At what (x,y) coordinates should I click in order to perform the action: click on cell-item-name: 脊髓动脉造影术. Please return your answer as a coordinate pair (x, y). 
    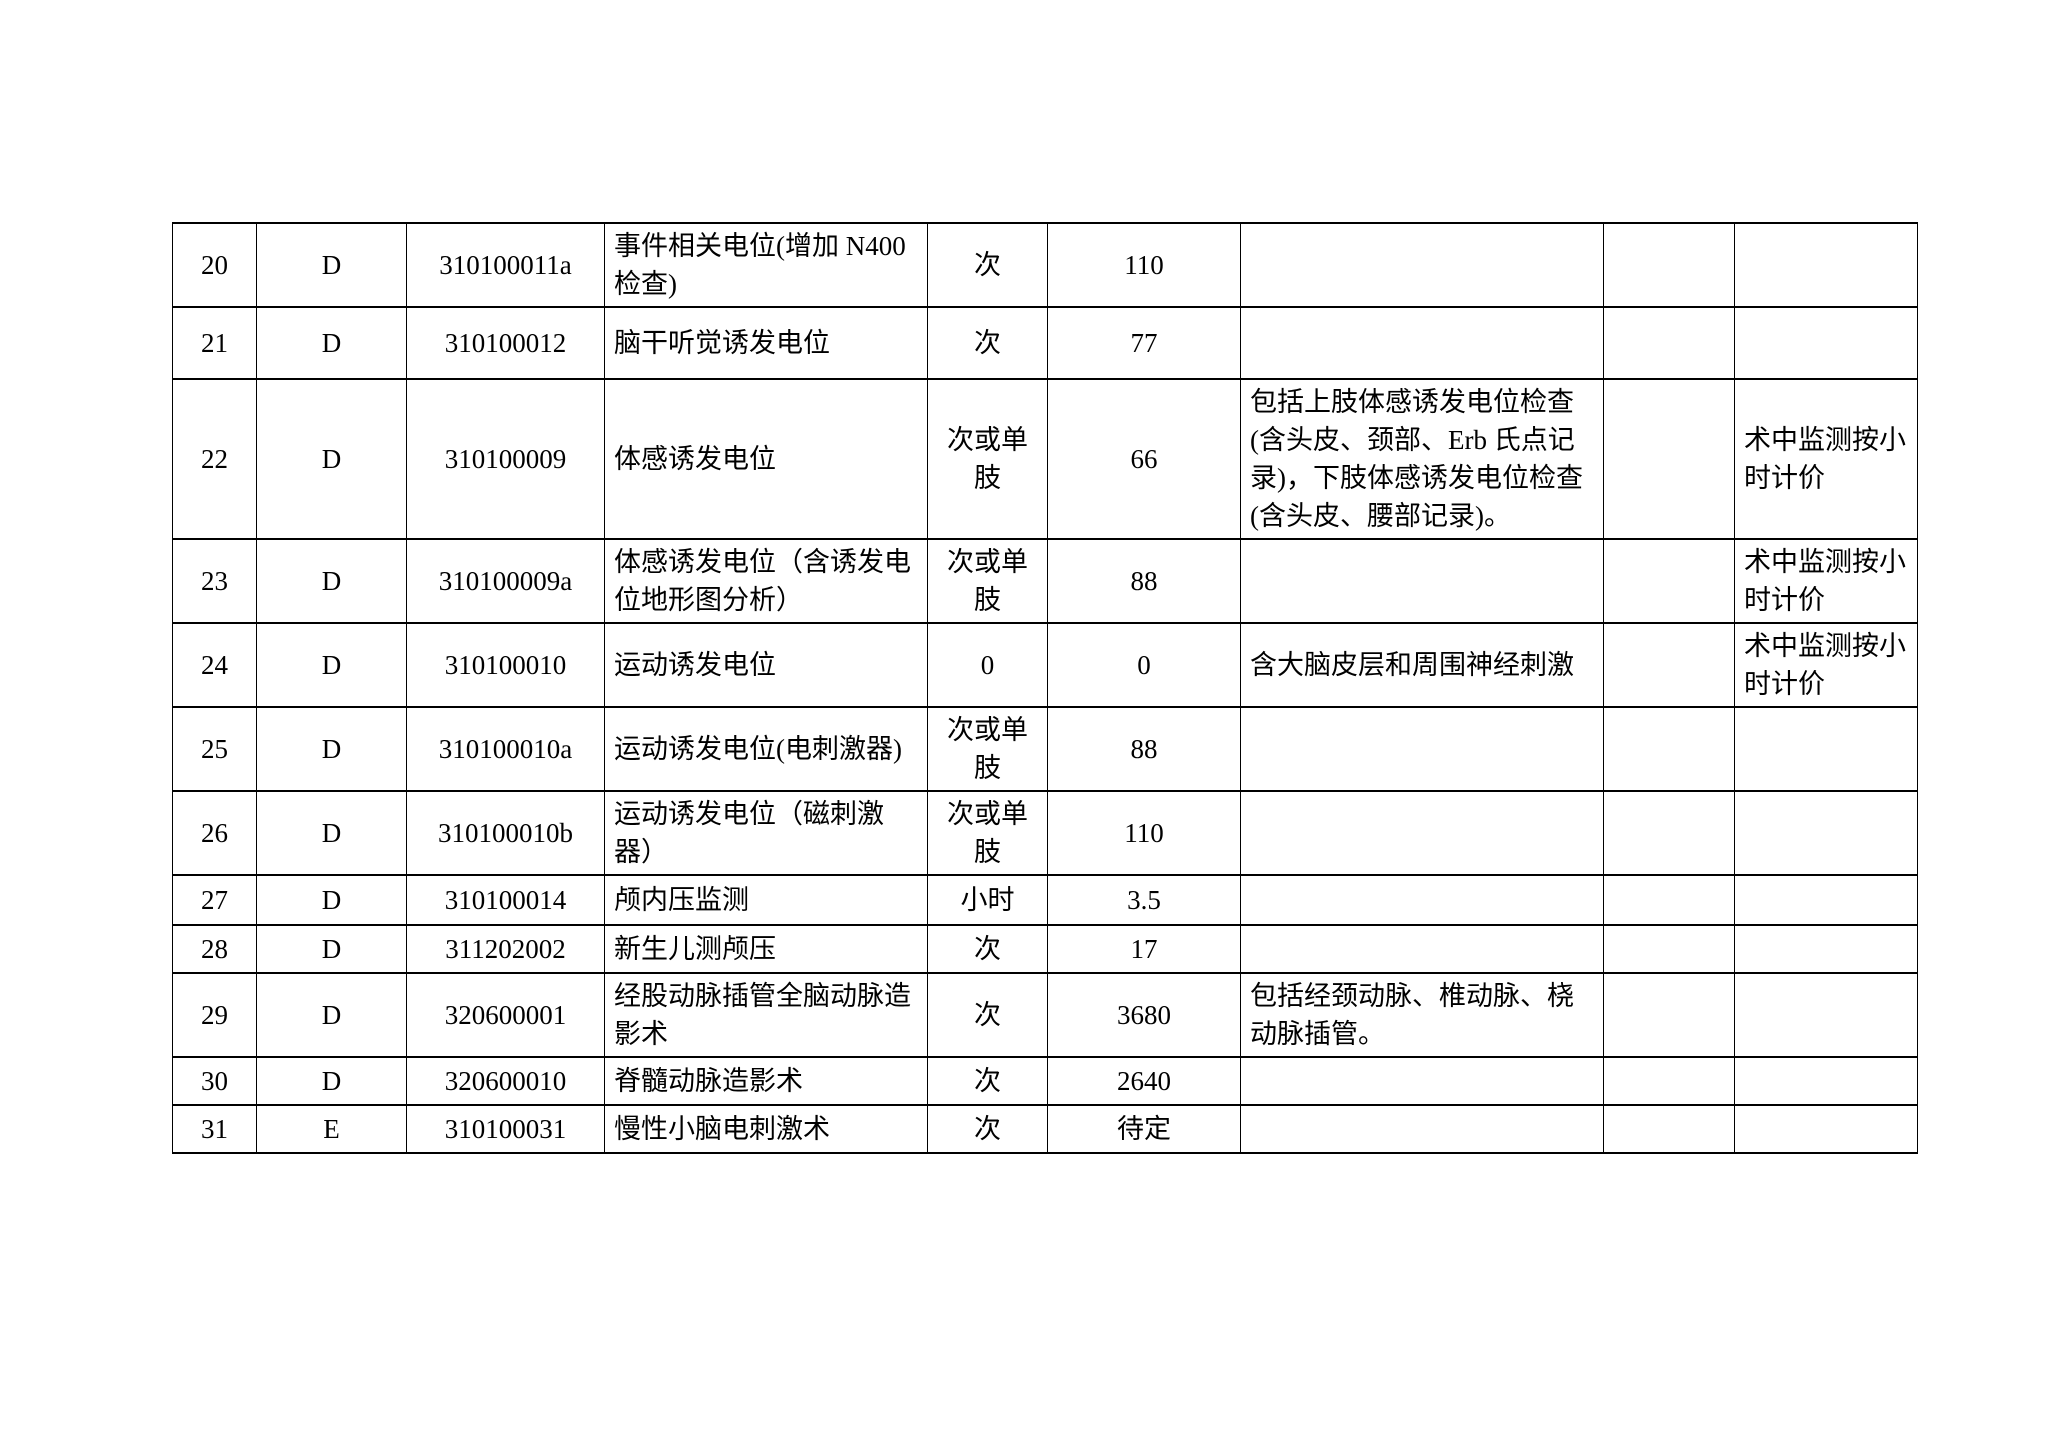
    Looking at the image, I should click on (766, 1081).